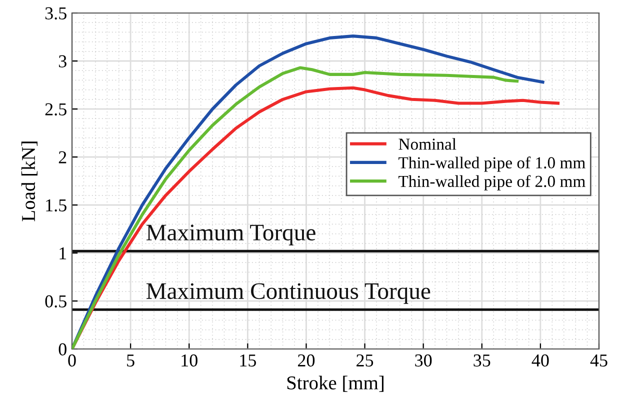 This screenshot has width=634, height=410. Describe the element at coordinates (29, 182) in the screenshot. I see `y-axis-title: Load [kN]` at that location.